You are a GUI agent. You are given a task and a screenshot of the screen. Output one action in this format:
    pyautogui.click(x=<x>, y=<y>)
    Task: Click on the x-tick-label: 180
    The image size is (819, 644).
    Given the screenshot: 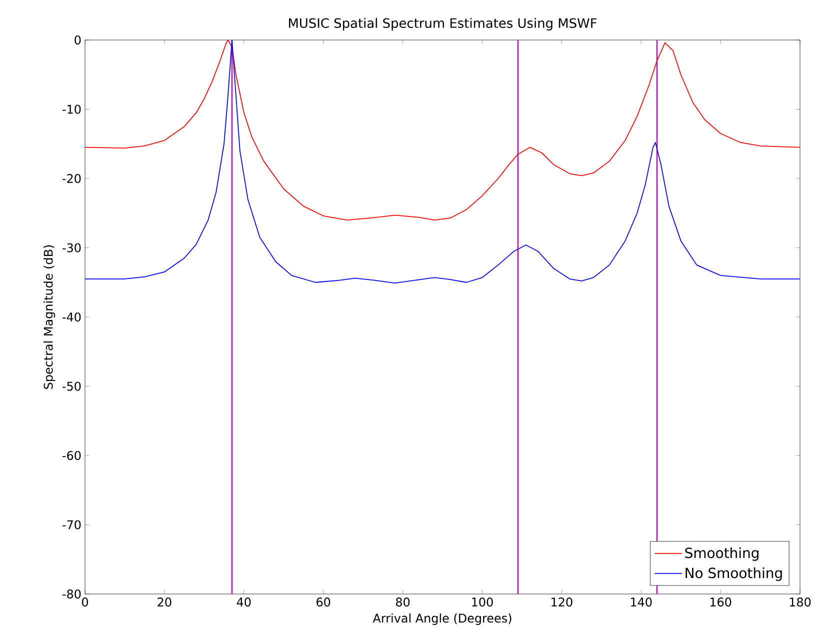 What is the action you would take?
    pyautogui.click(x=800, y=602)
    